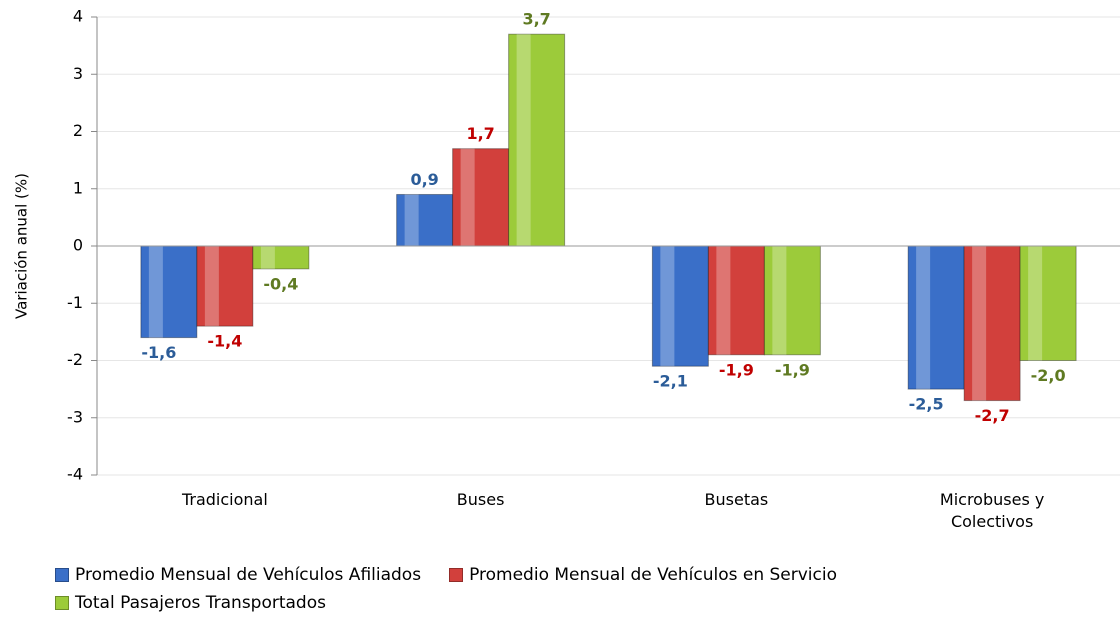 Image resolution: width=1120 pixels, height=619 pixels. What do you see at coordinates (536, 19) in the screenshot?
I see `data-label: 3,7` at bounding box center [536, 19].